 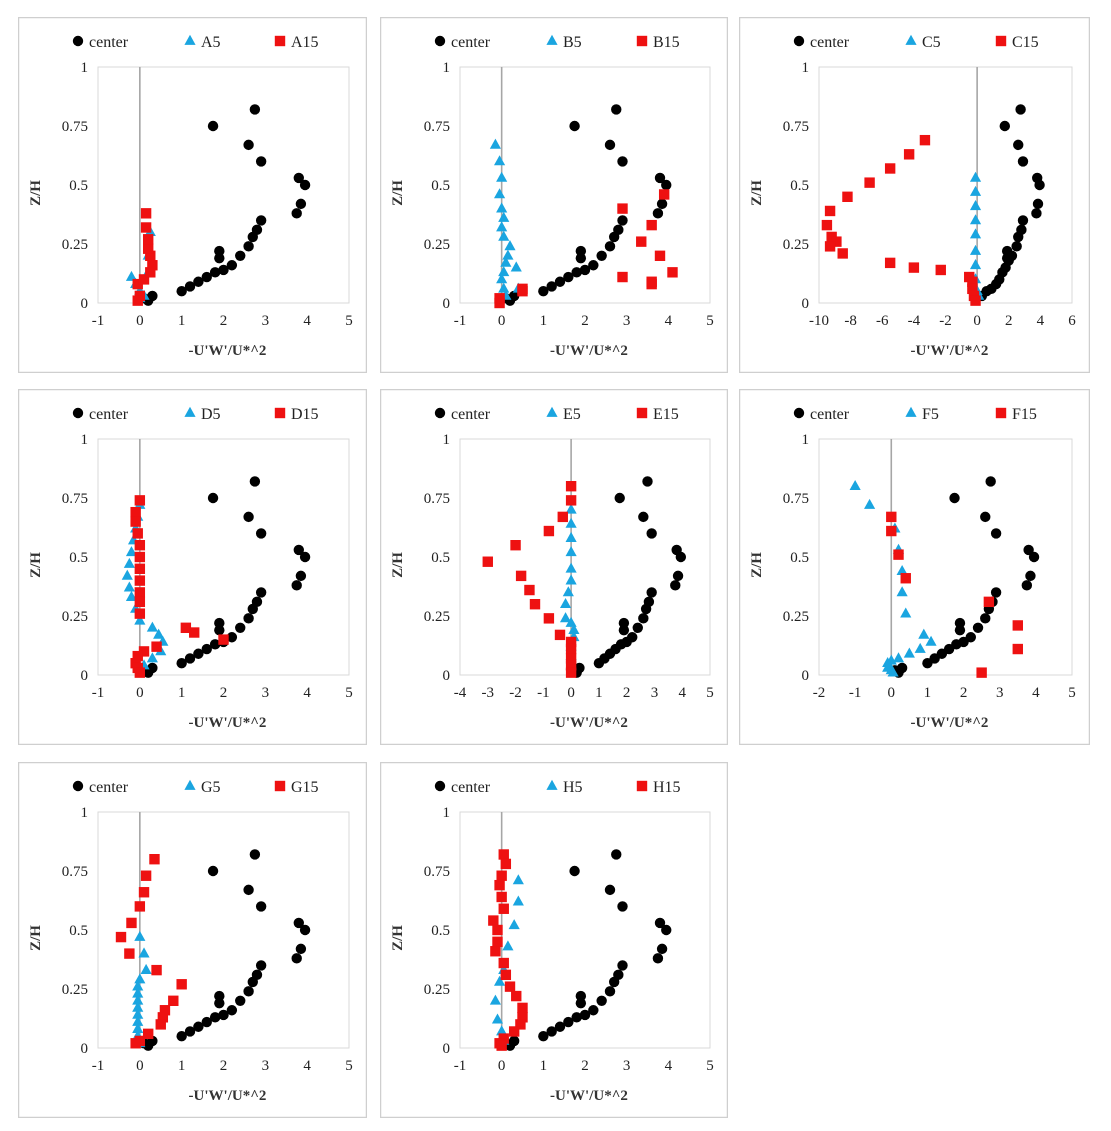 I want to click on x-tick-label: 2, so click(x=1009, y=321).